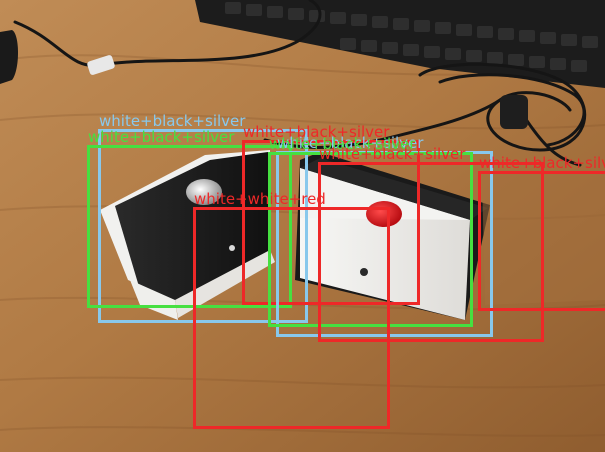 Image resolution: width=605 pixels, height=452 pixels. Describe the element at coordinates (541, 241) in the screenshot. I see `detection-box: white+black+silver` at that location.